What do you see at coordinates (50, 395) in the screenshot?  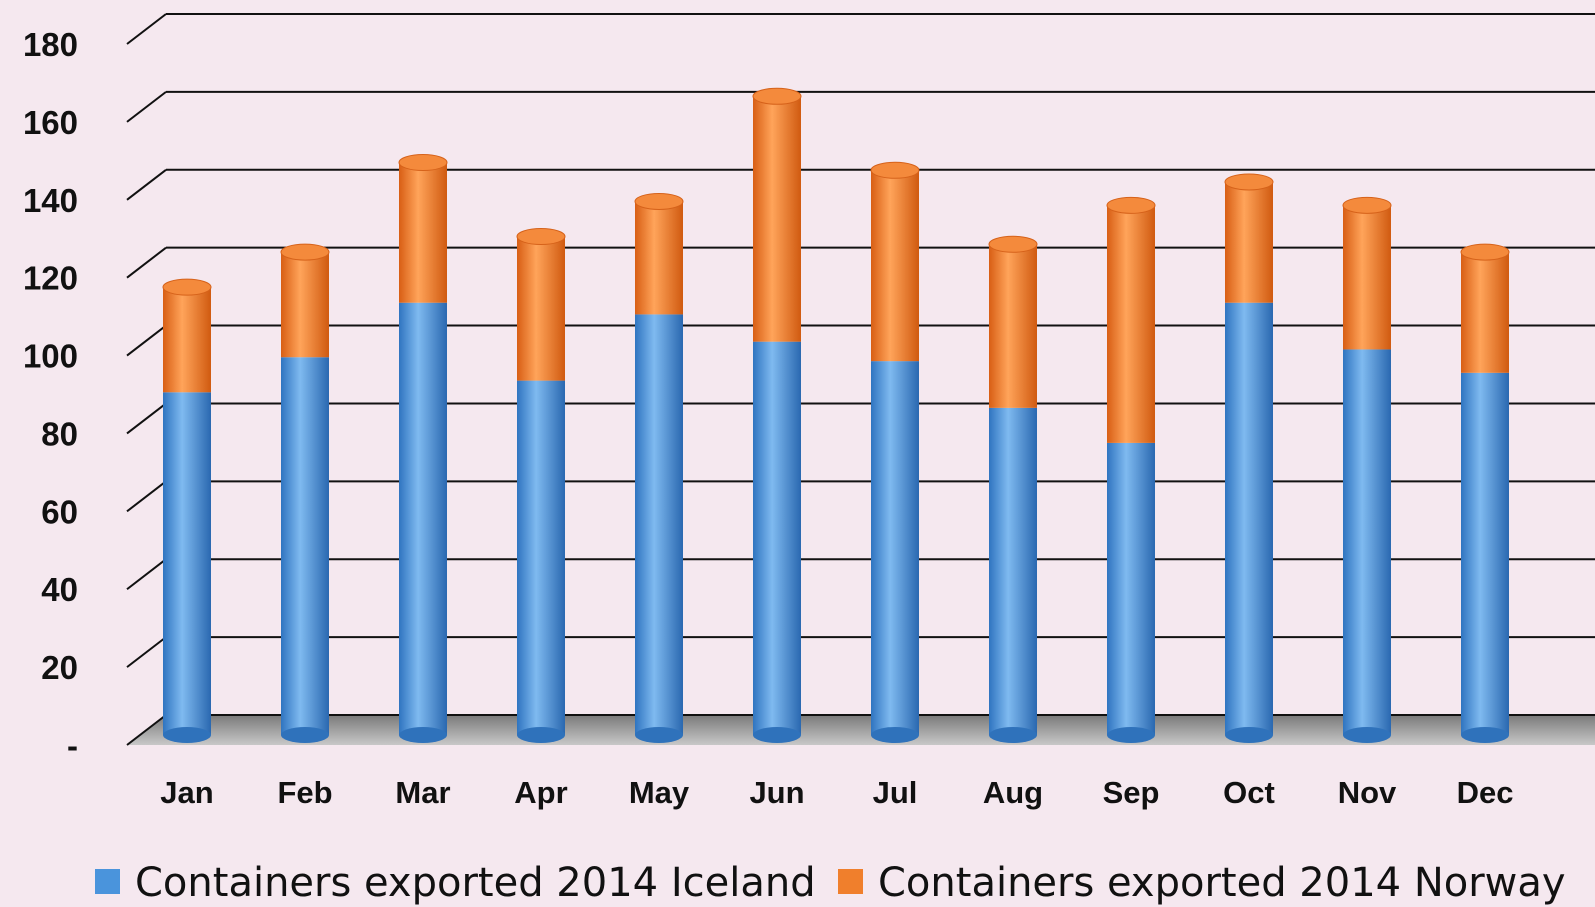 I see `y-axis-ticks: - 20 40 60 80 100 120 140 160 180` at bounding box center [50, 395].